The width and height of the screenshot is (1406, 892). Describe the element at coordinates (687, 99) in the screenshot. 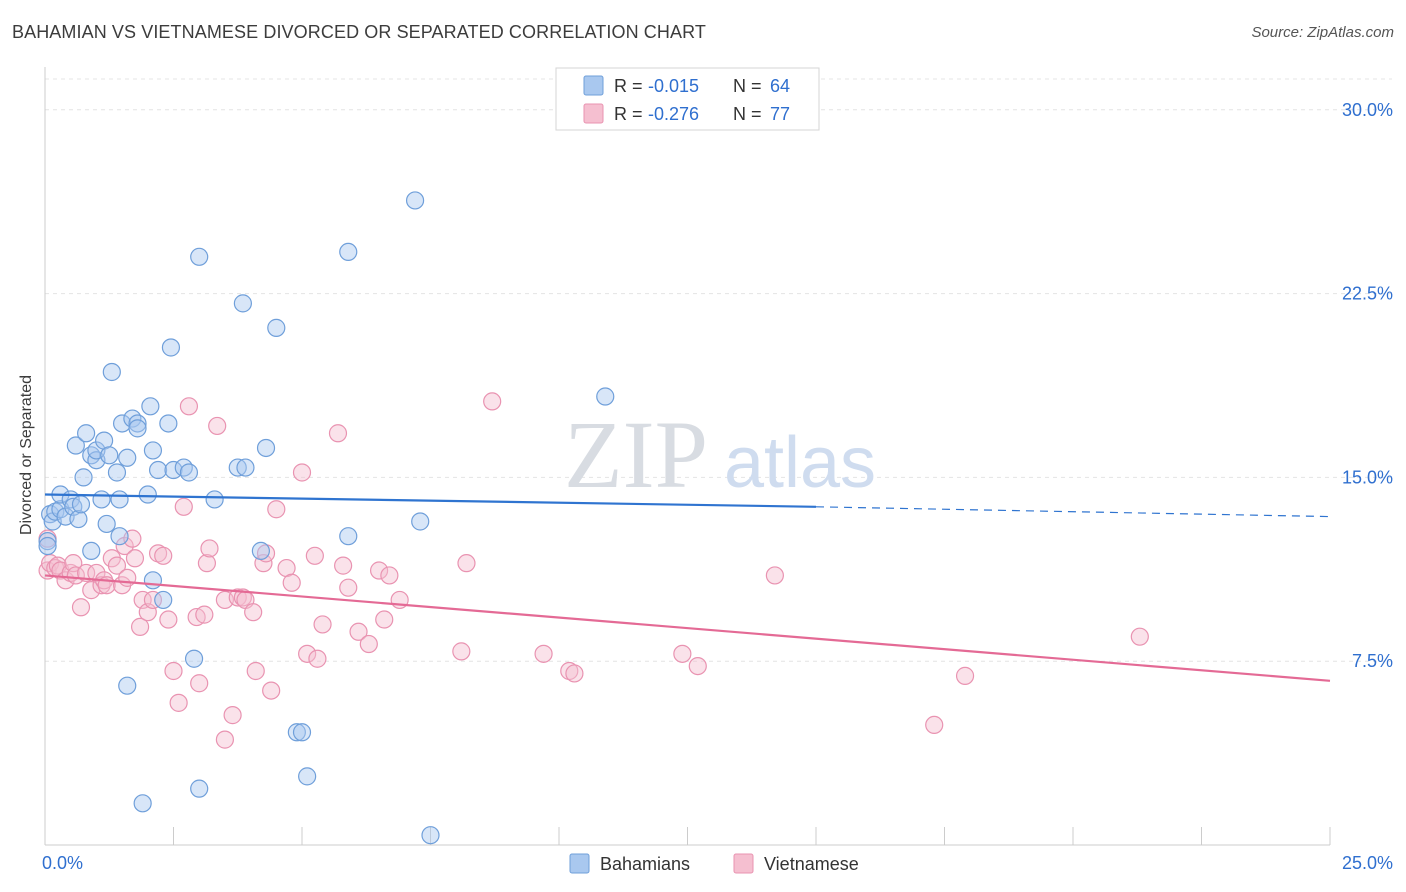

I see `correlation-legend: R = -0.015 N = 64 R = -0.276 N = 77` at that location.